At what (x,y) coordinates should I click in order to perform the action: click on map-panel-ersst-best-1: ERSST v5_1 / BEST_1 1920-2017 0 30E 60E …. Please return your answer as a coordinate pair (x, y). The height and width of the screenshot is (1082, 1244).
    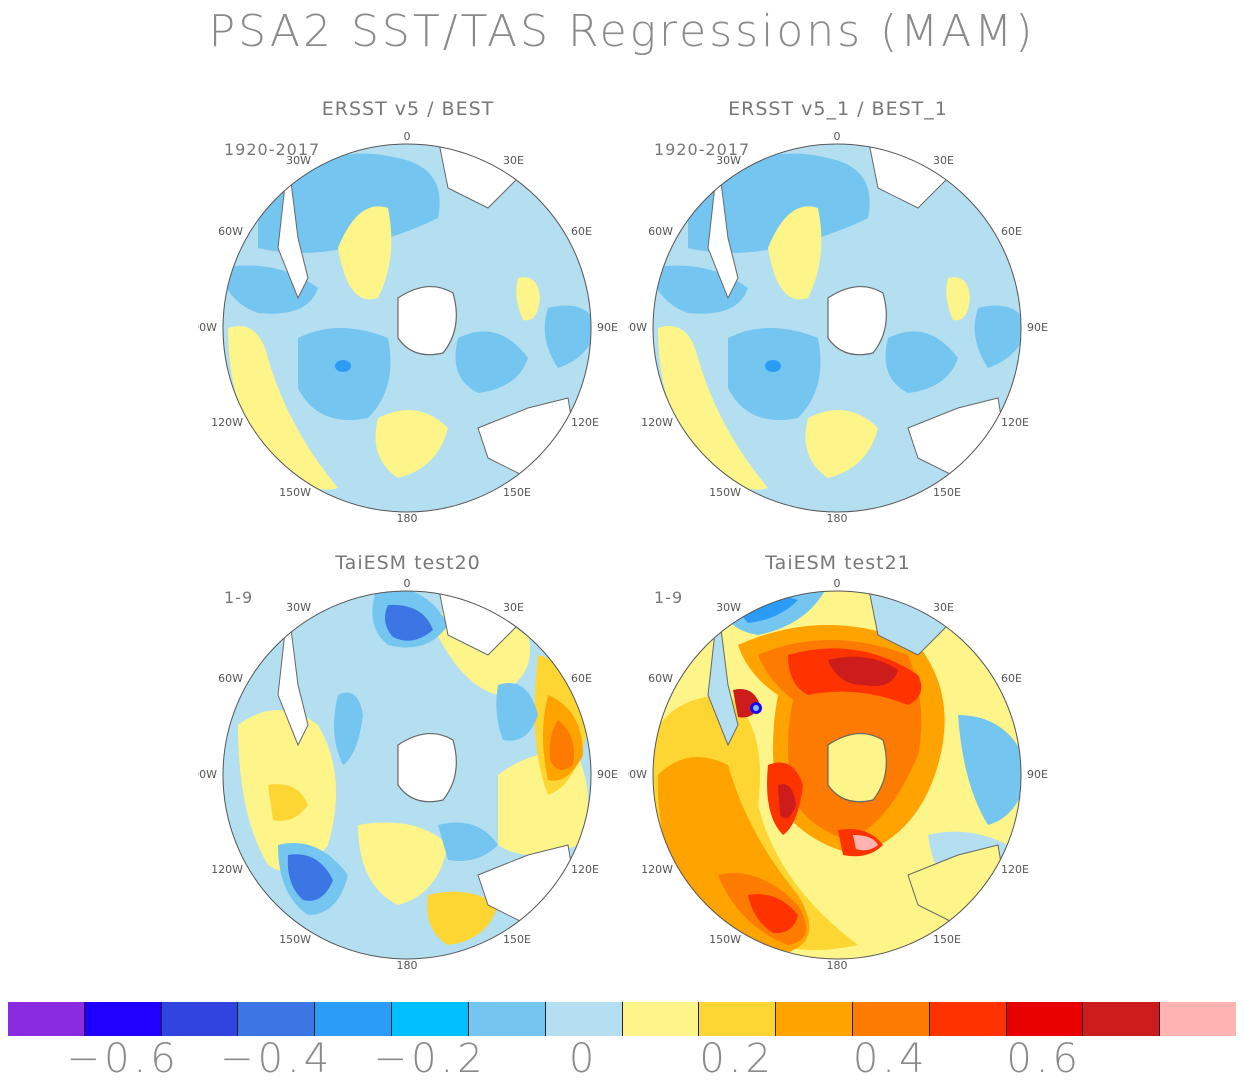
    Looking at the image, I should click on (838, 313).